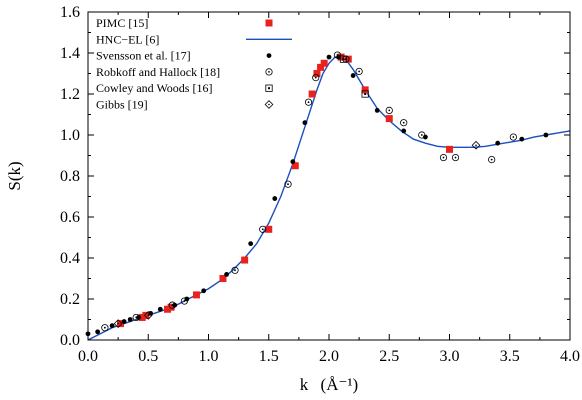 The image size is (582, 400). Describe the element at coordinates (70, 12) in the screenshot. I see `y-tick-label: 1.6` at that location.